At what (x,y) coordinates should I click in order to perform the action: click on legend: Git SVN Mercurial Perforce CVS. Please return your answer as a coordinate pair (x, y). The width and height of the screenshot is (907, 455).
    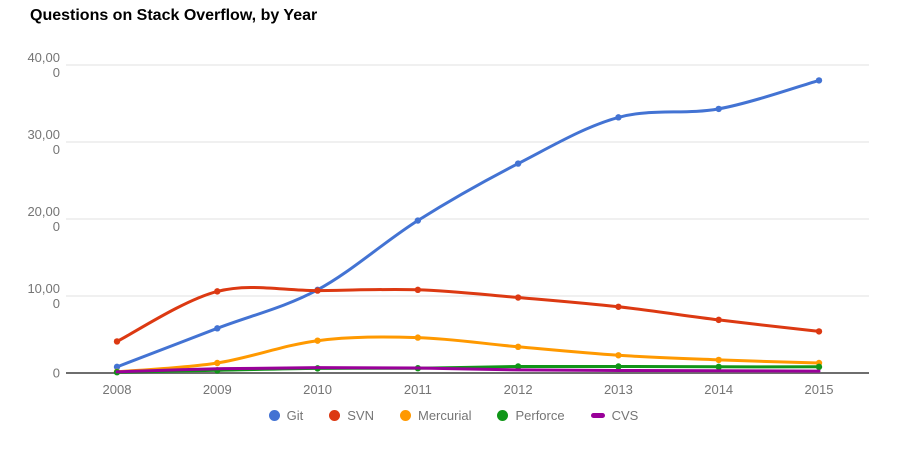
    Looking at the image, I should click on (453, 415).